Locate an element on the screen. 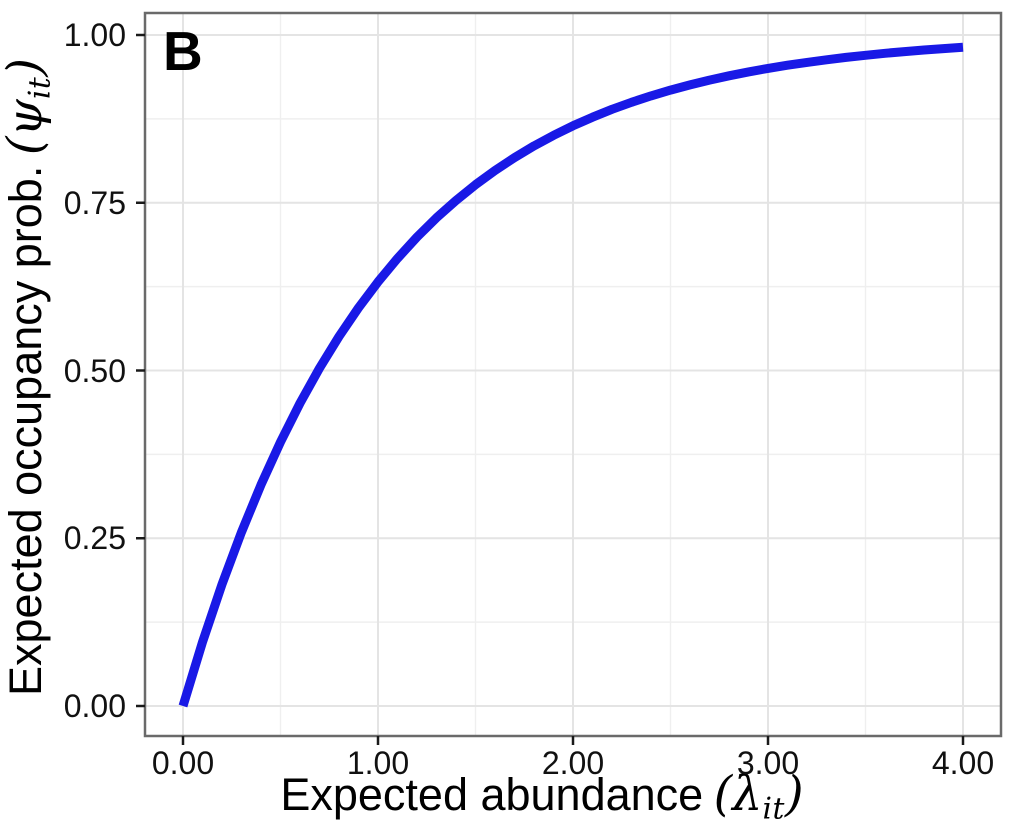 This screenshot has width=1015, height=826. y-axis-math-subscript: it is located at coordinates (39, 88).